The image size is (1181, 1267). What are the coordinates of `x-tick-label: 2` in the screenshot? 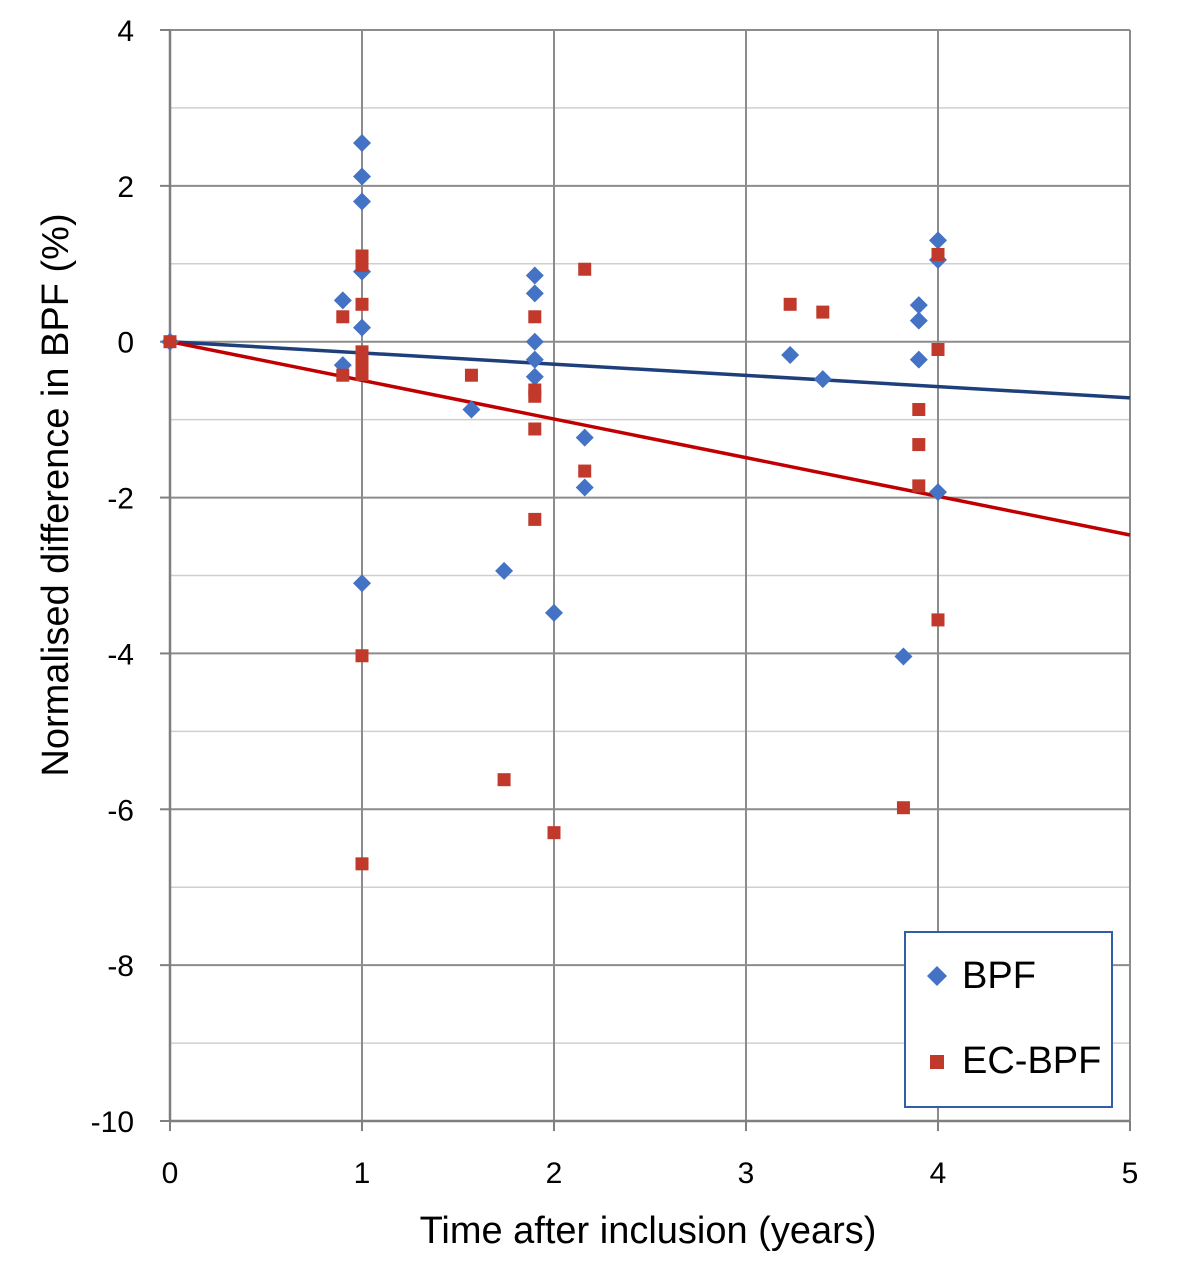 It's located at (554, 1173).